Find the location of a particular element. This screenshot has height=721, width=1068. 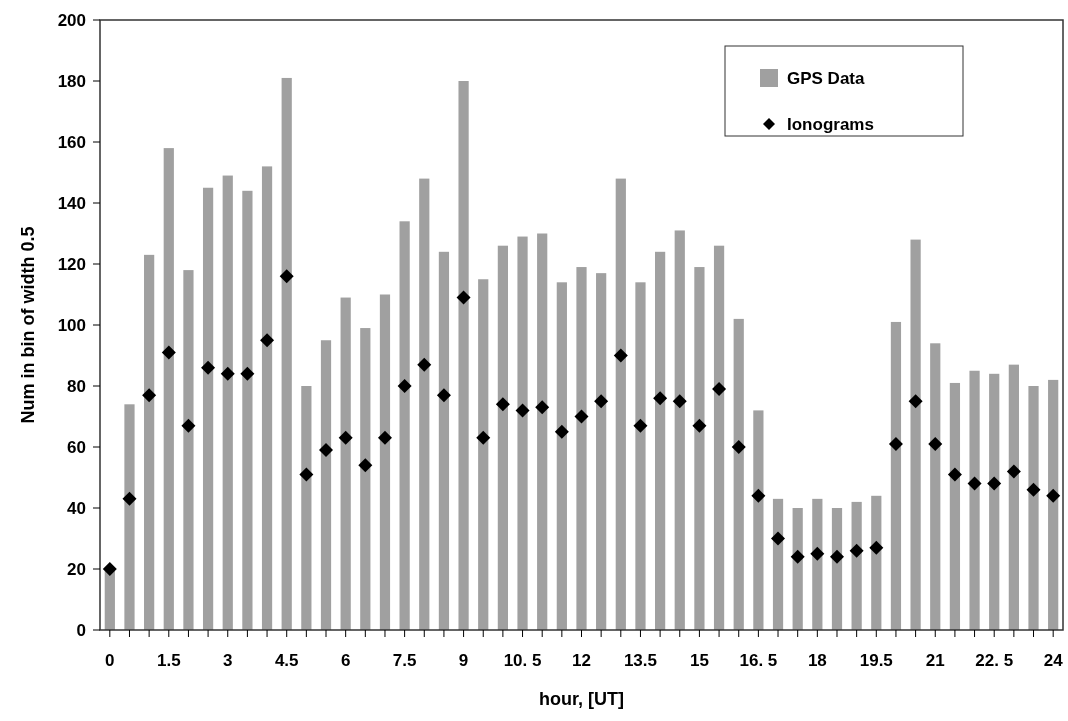

x-tick-label: 12 is located at coordinates (581, 660).